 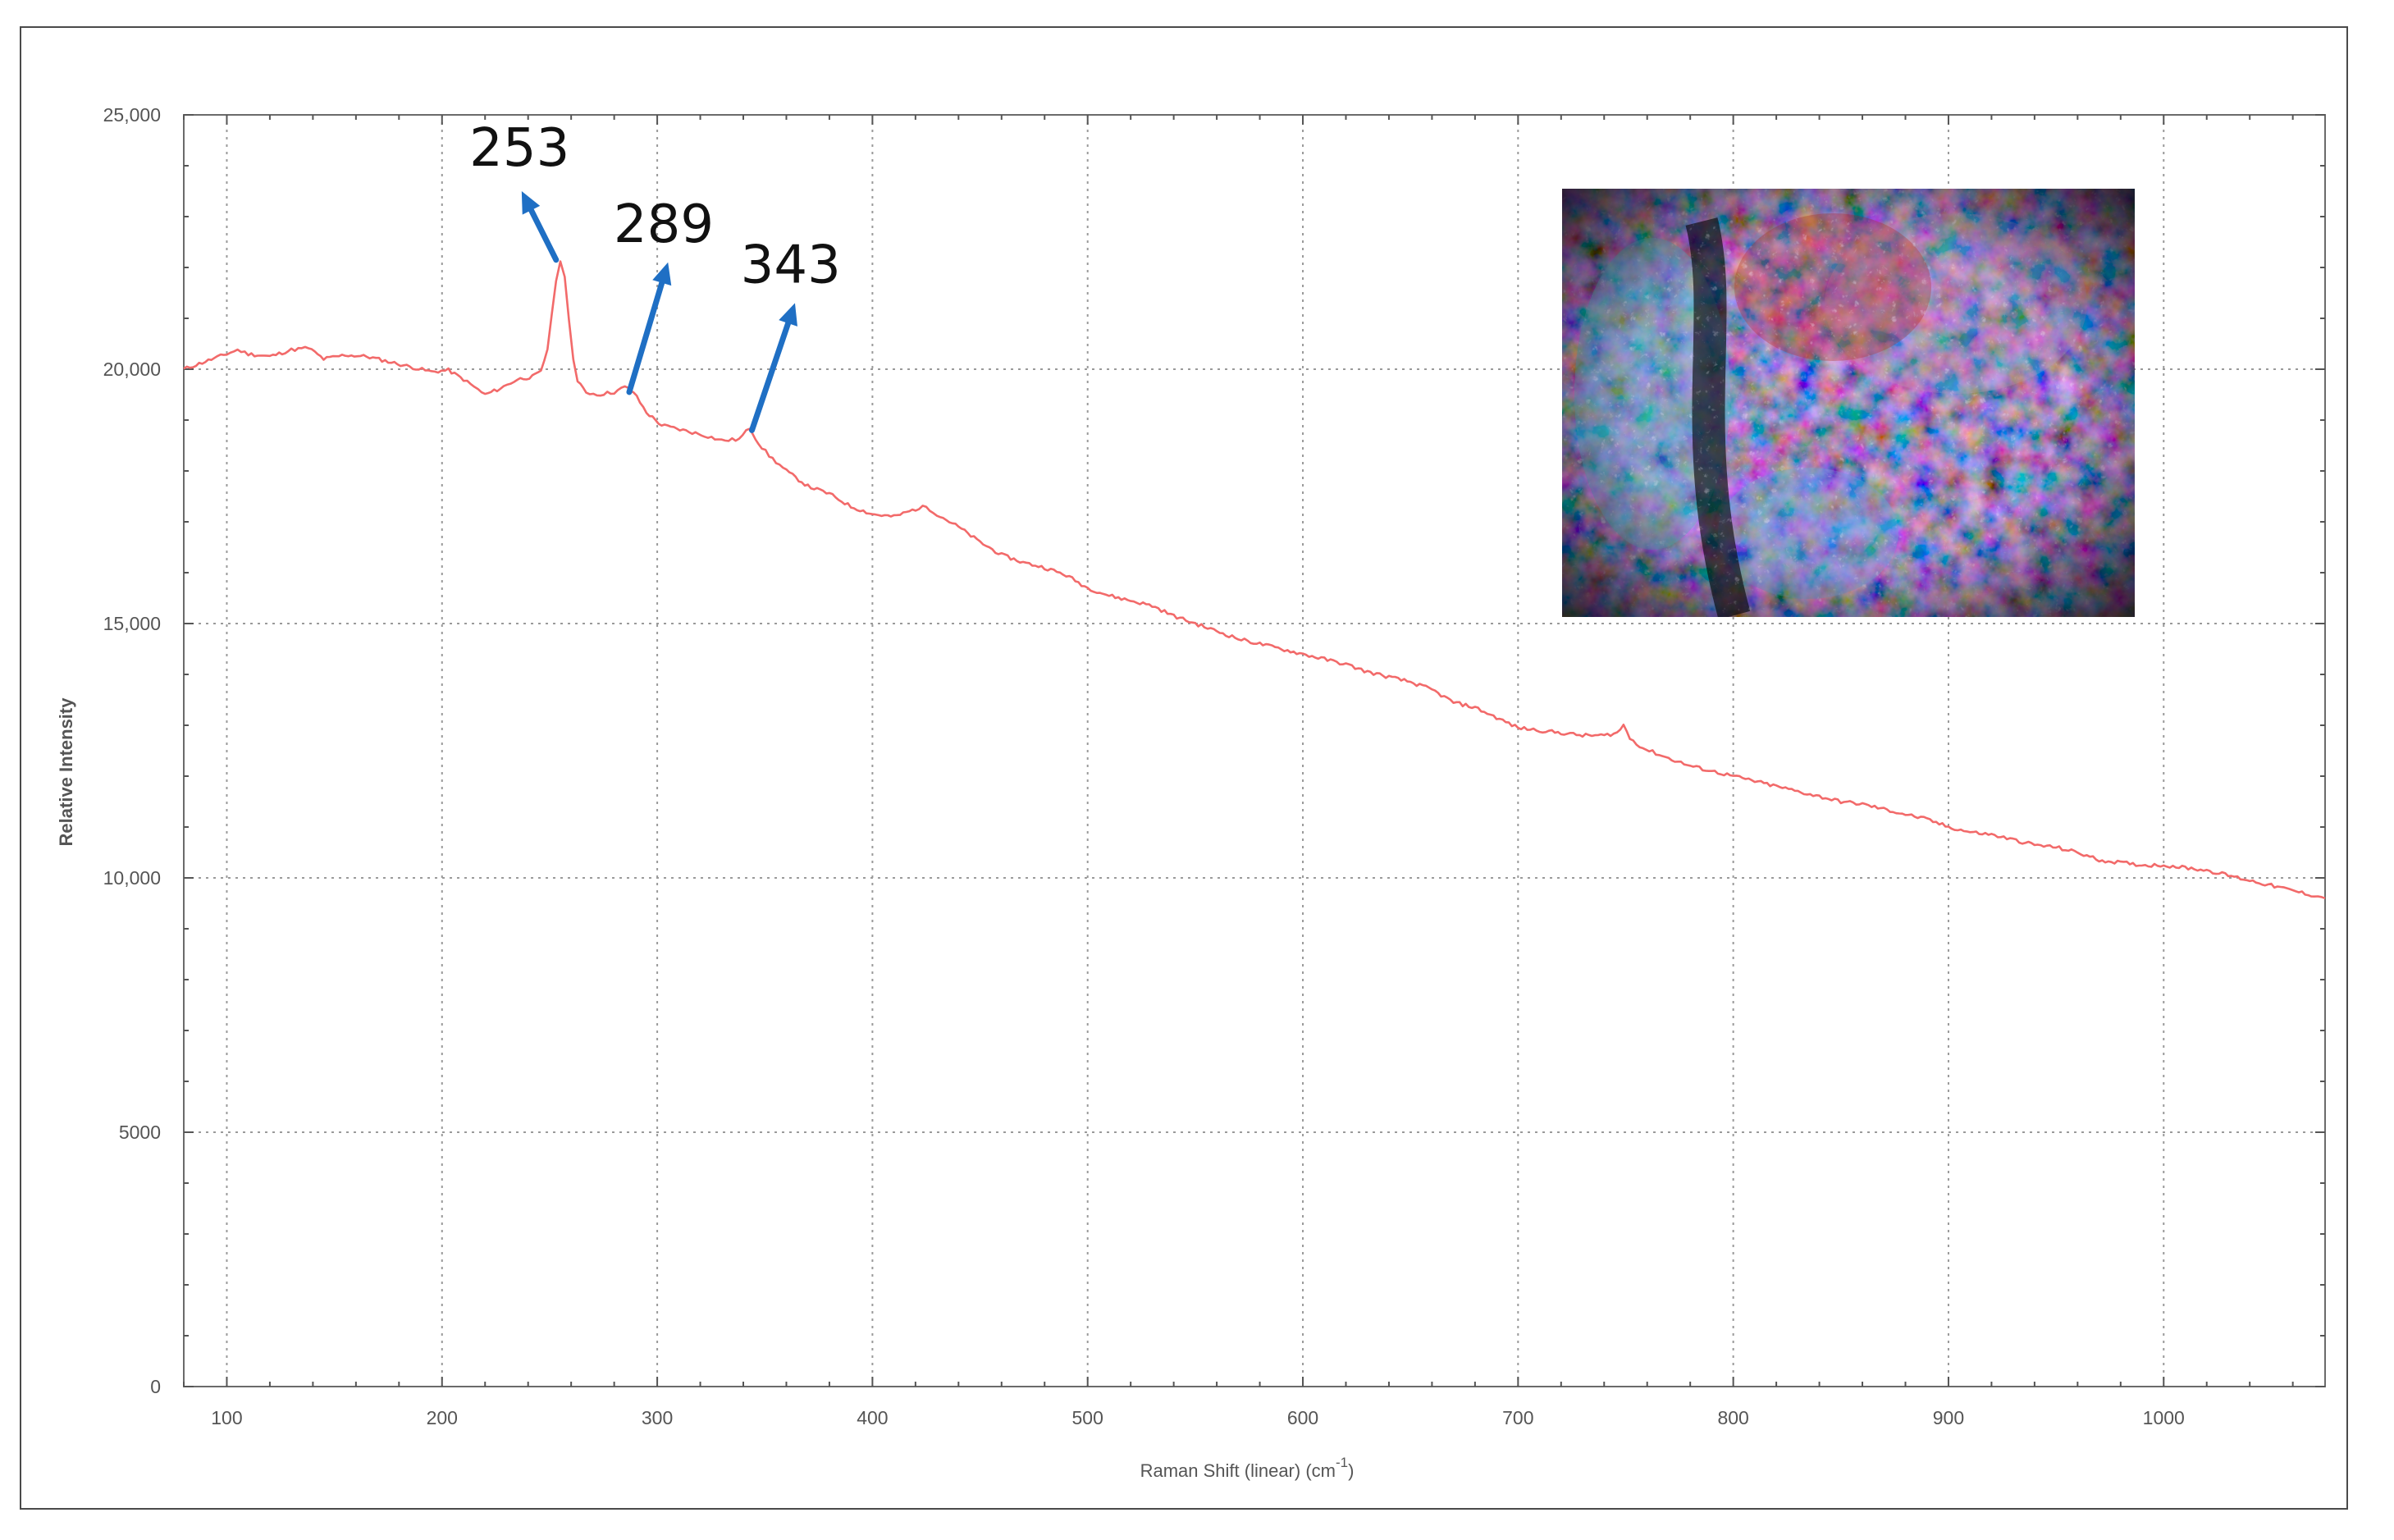 I want to click on sample-micrograph-inset, so click(x=1849, y=403).